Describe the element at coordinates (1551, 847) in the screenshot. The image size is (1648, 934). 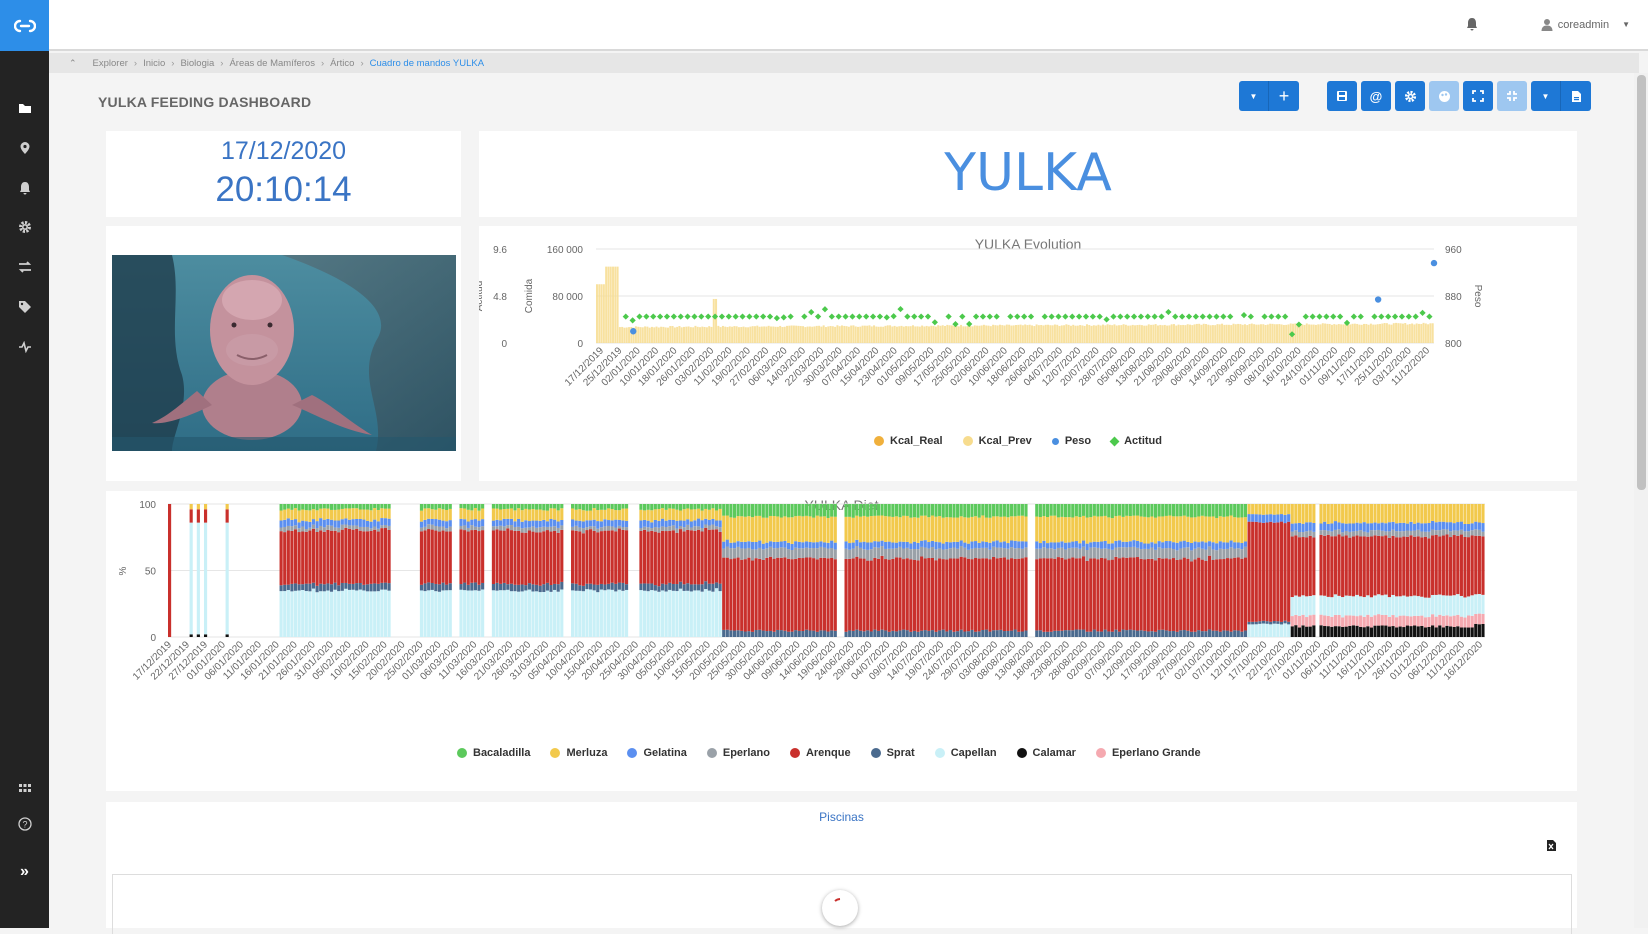
I see `export-excel-icon` at that location.